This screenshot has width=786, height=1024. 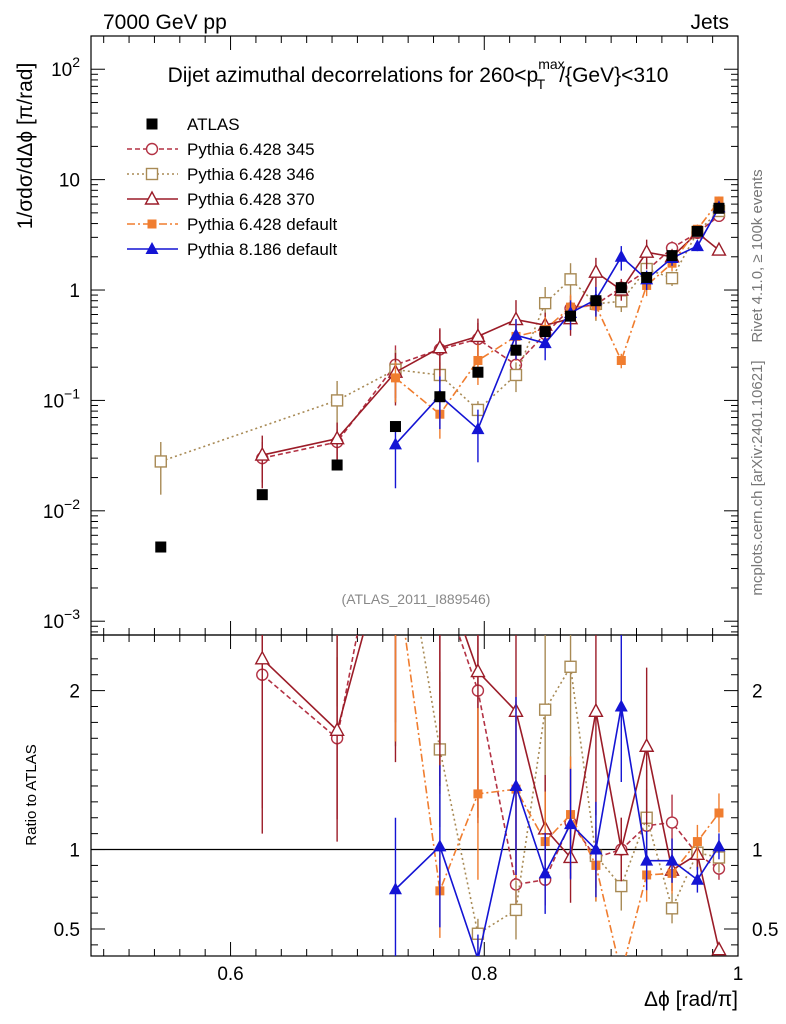 What do you see at coordinates (31, 794) in the screenshot?
I see `ratio-axis-title: Ratio to ATLAS` at bounding box center [31, 794].